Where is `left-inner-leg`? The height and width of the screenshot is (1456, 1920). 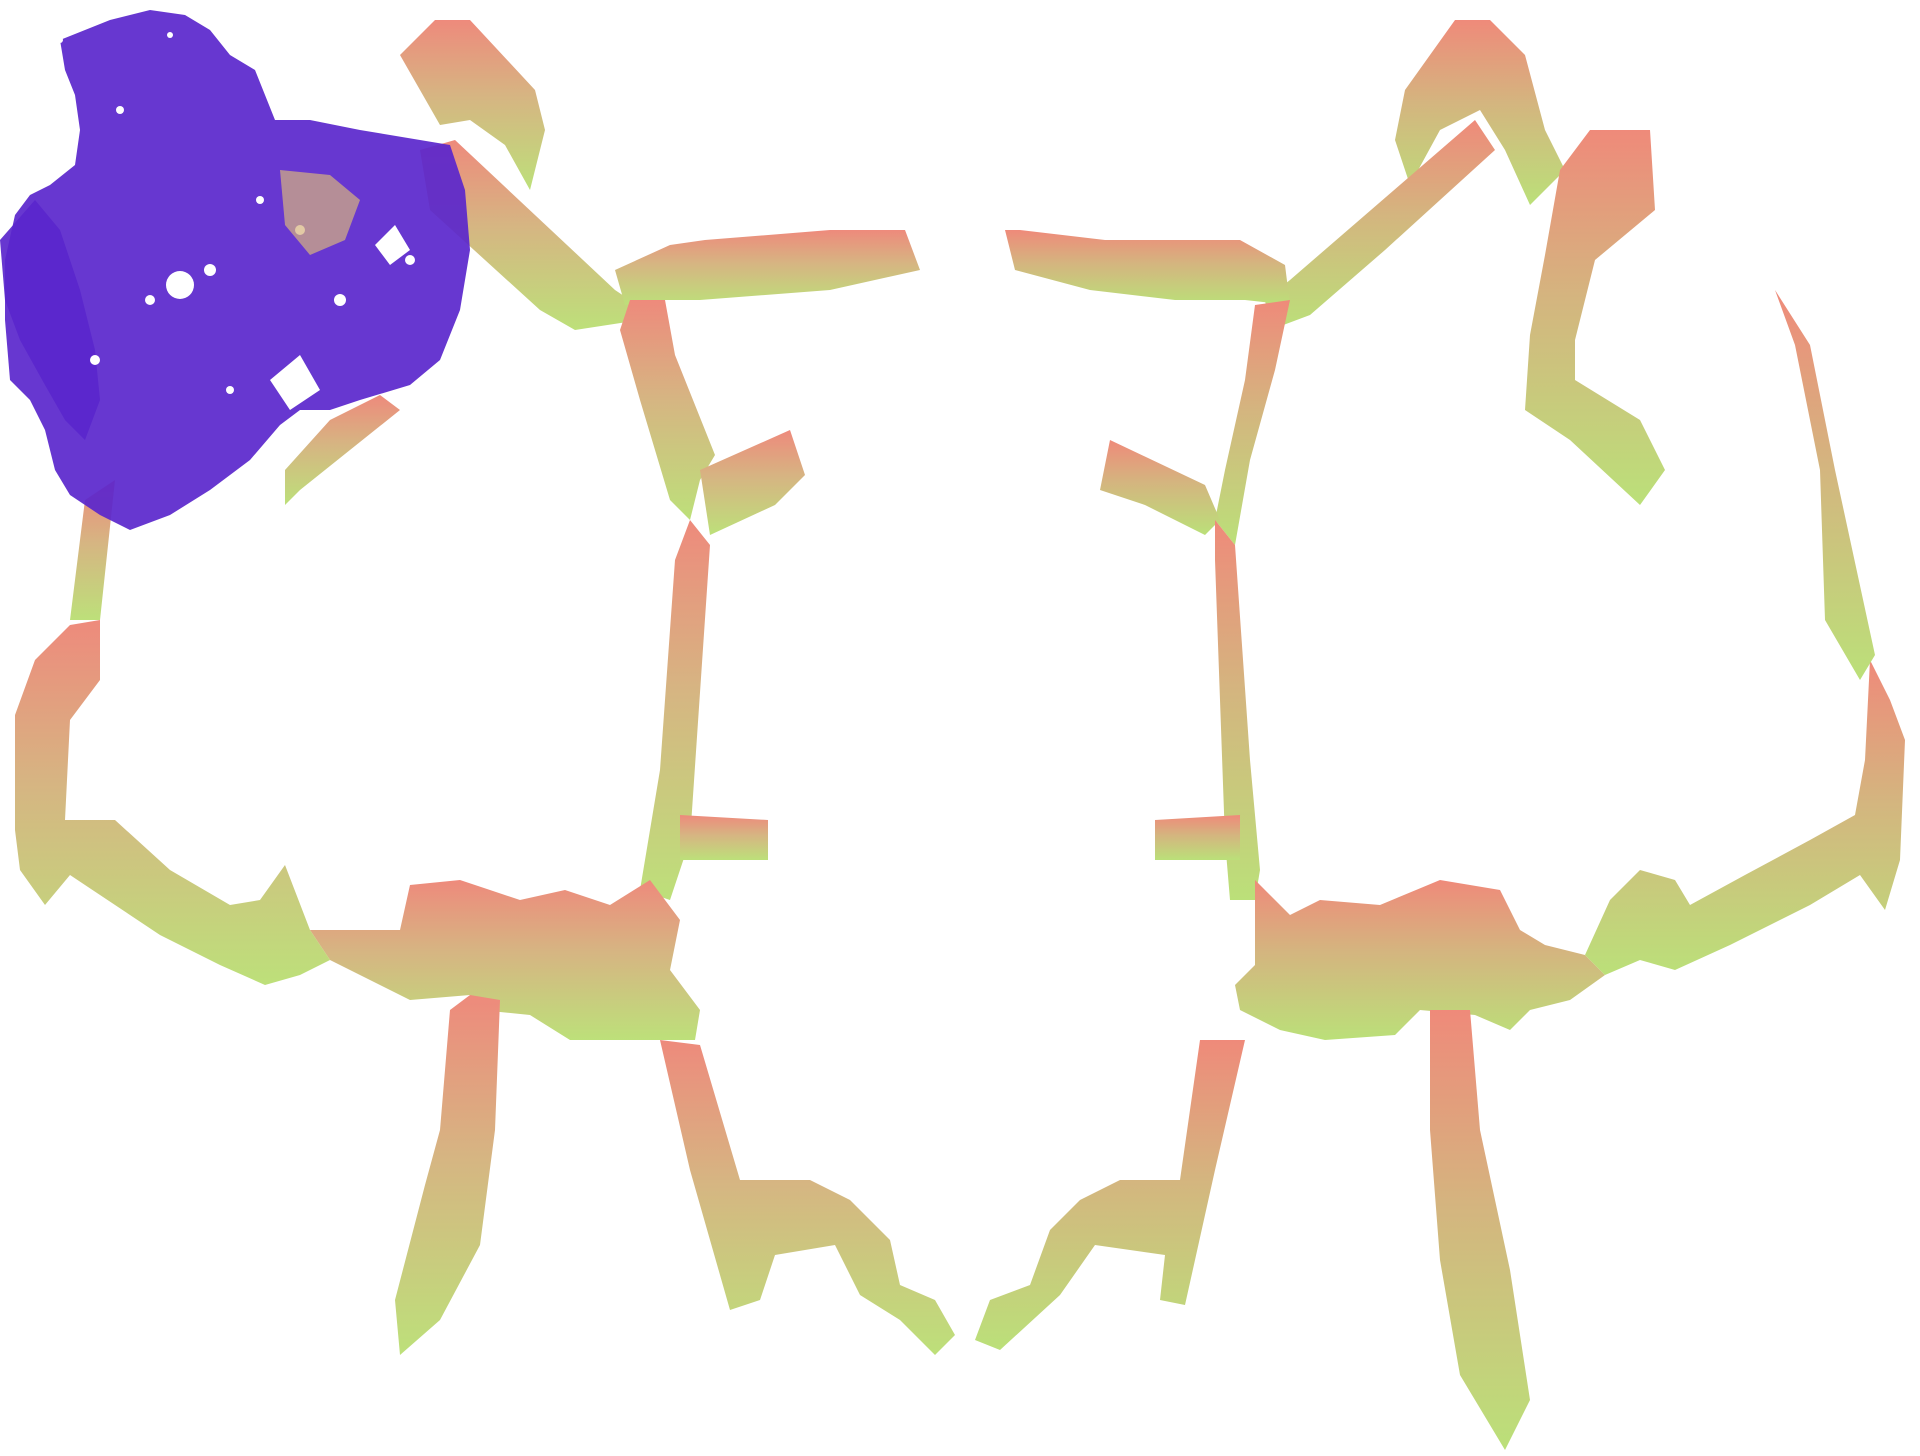 left-inner-leg is located at coordinates (807, 1197).